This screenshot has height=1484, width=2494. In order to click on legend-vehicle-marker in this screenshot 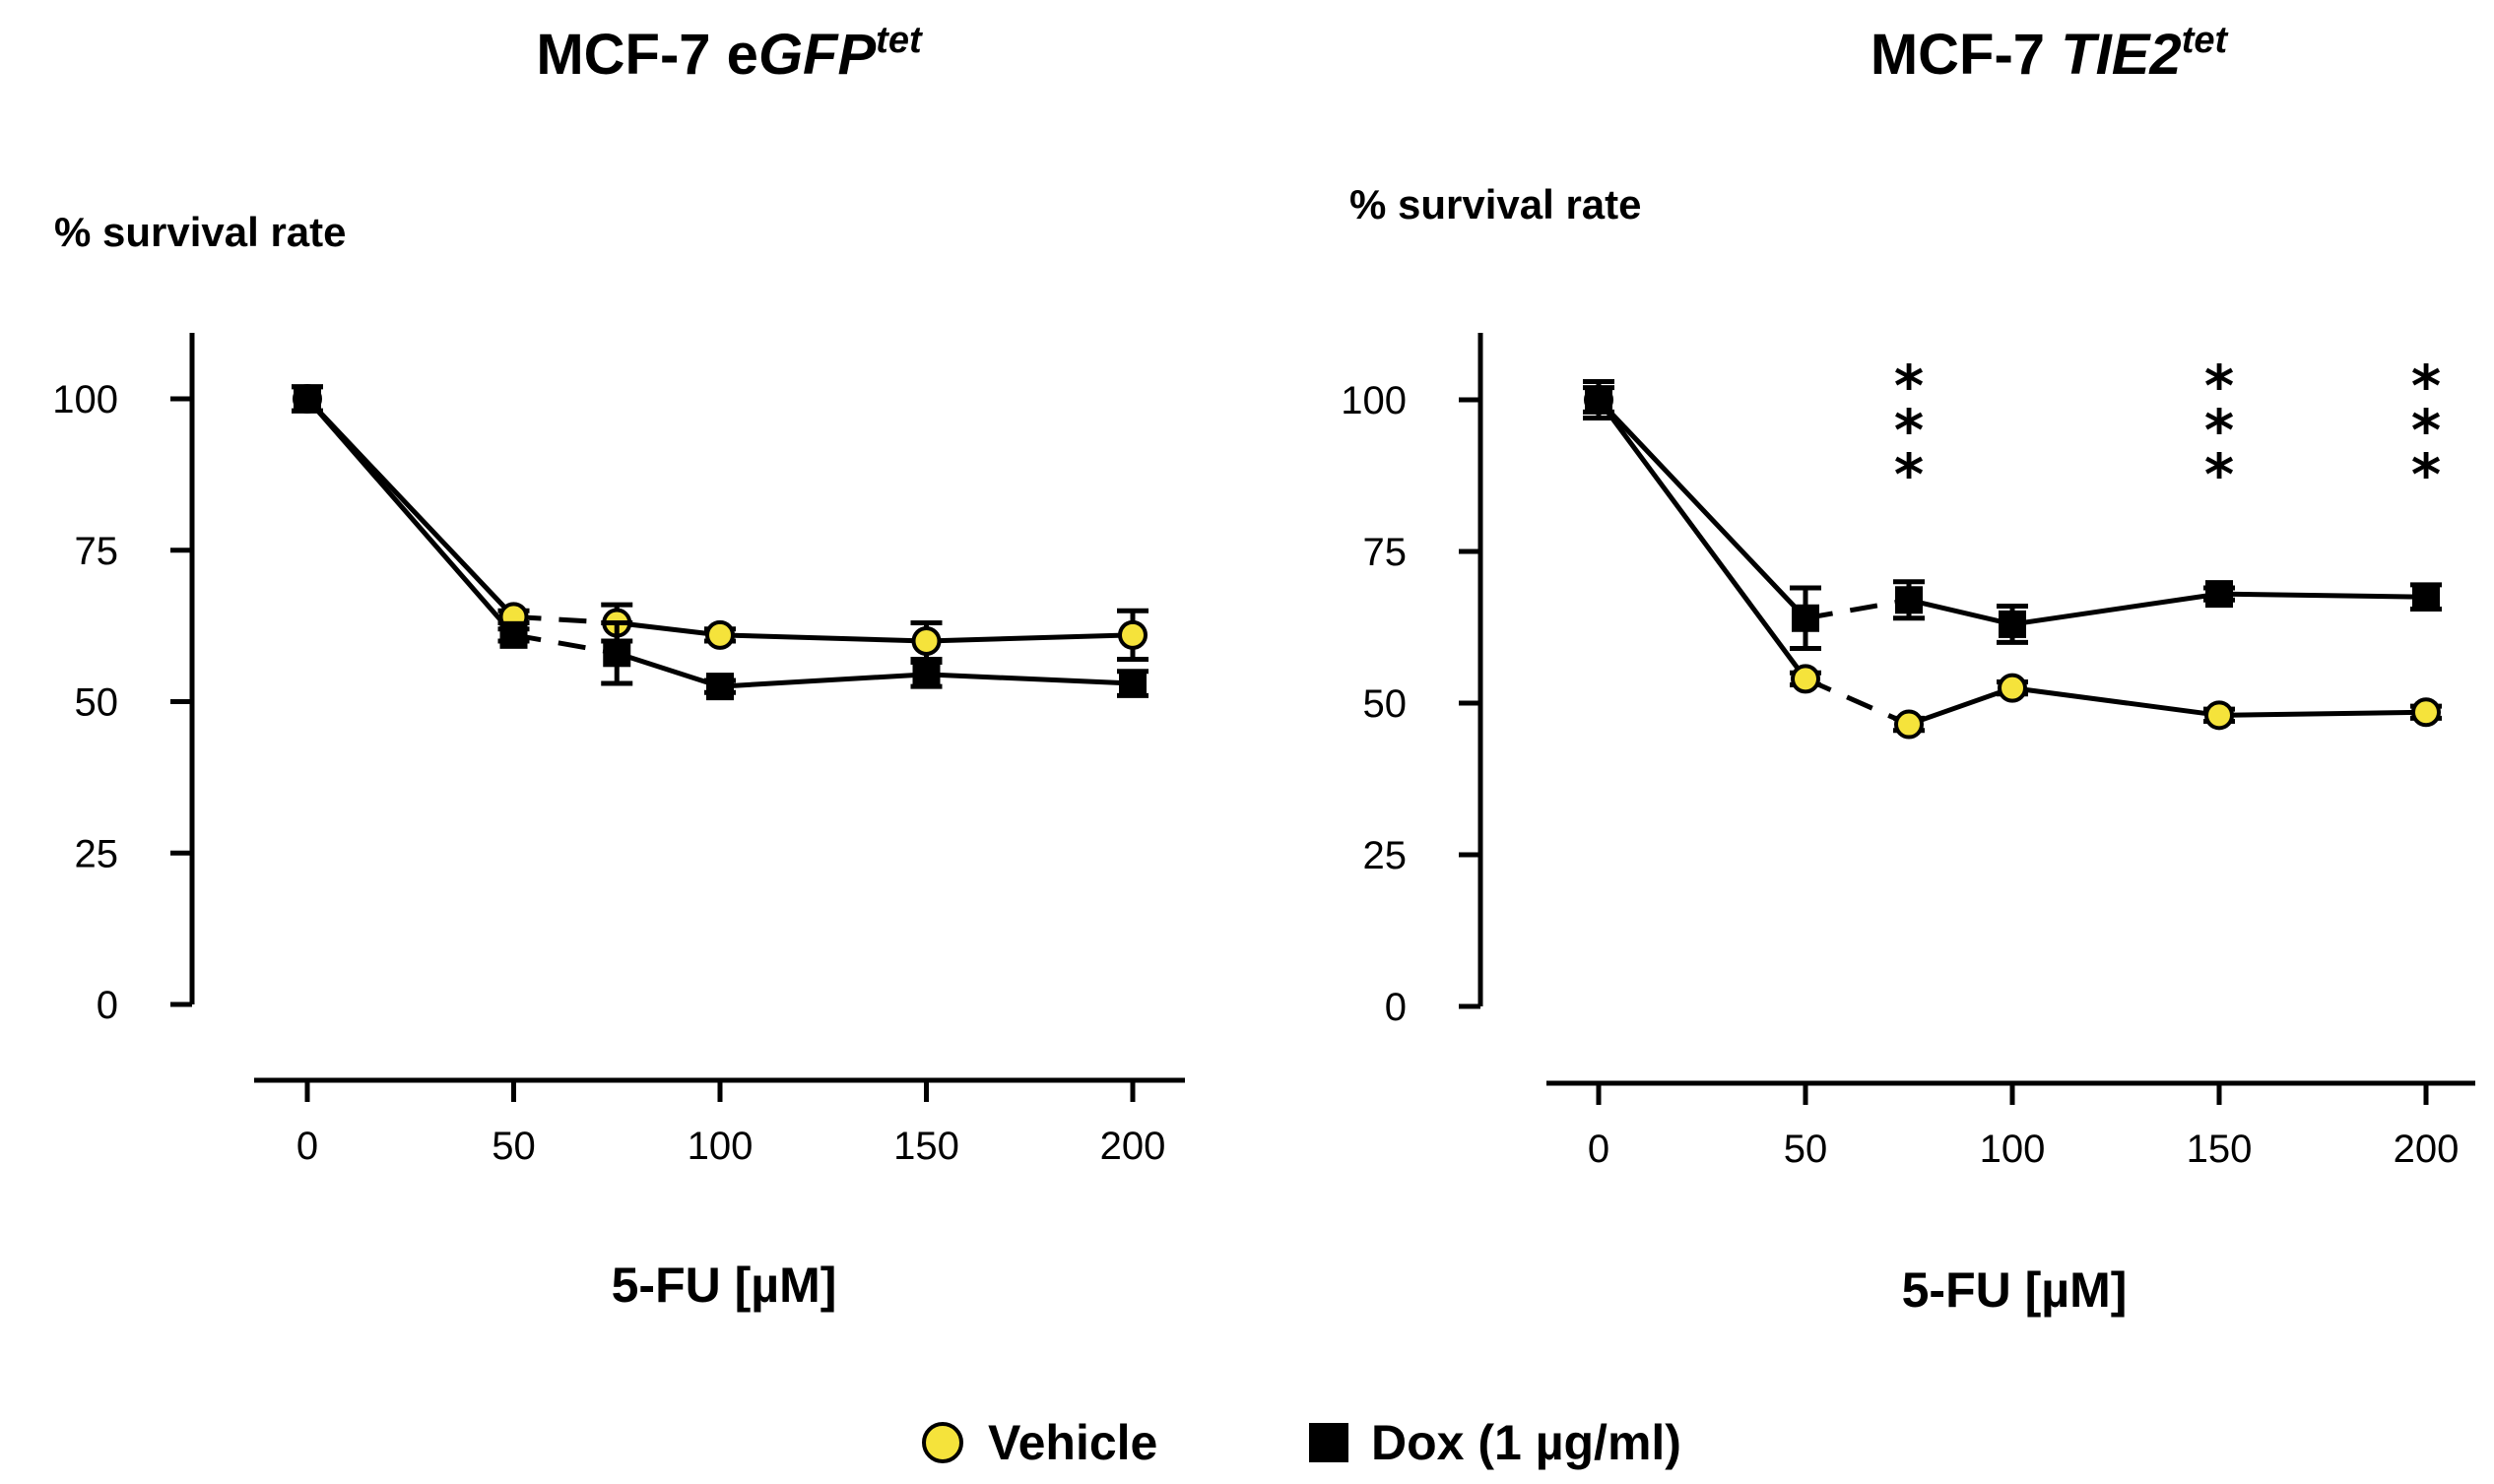, I will do `click(942, 1442)`.